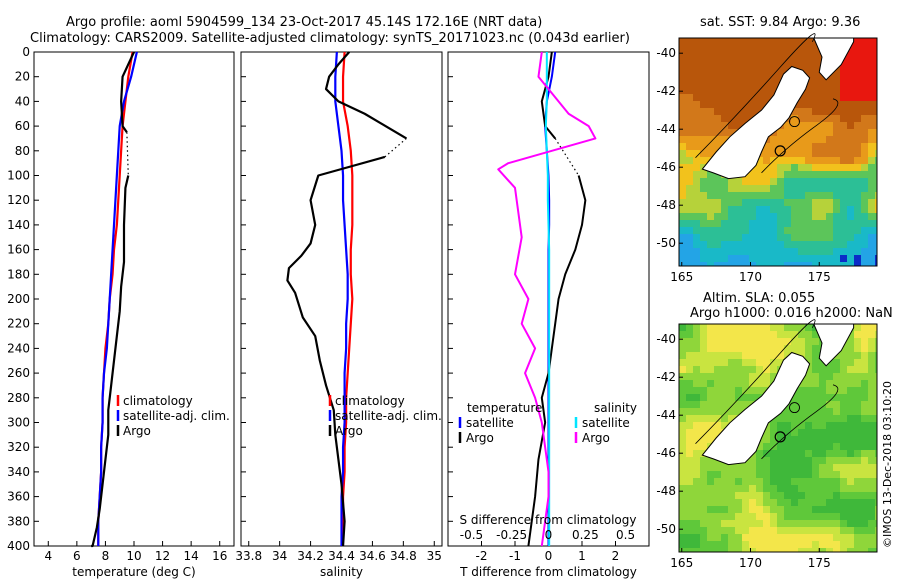  What do you see at coordinates (666, 53) in the screenshot?
I see `map-y-tick-label: -40` at bounding box center [666, 53].